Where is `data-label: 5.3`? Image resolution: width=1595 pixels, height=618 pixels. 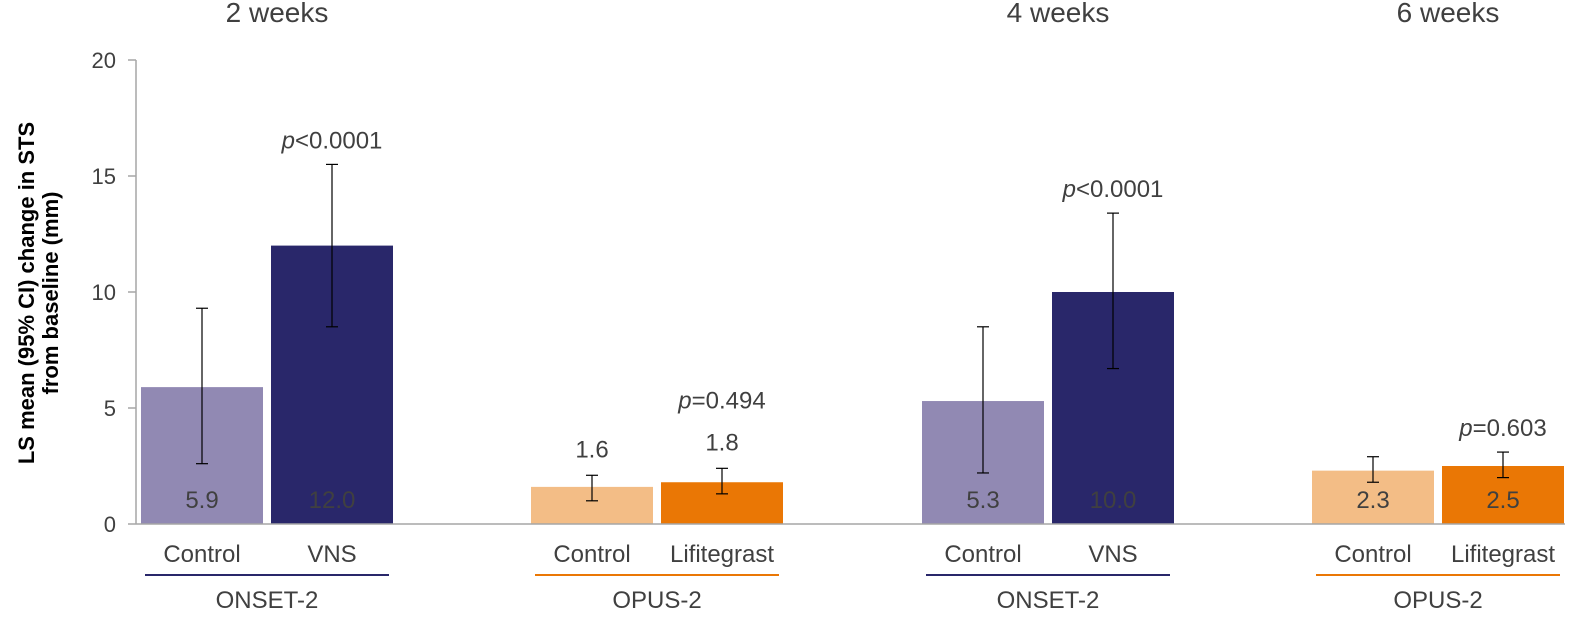 data-label: 5.3 is located at coordinates (982, 500).